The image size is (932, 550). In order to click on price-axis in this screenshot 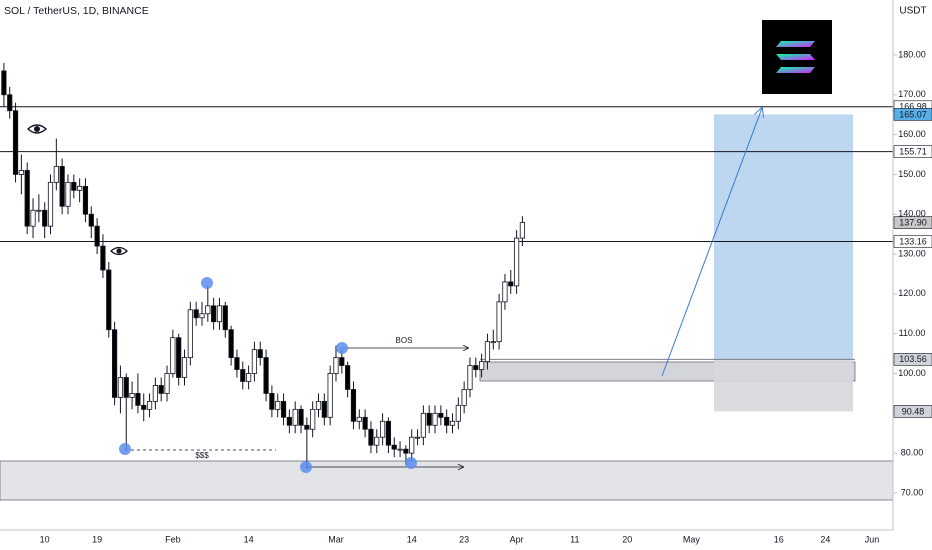, I will do `click(912, 275)`.